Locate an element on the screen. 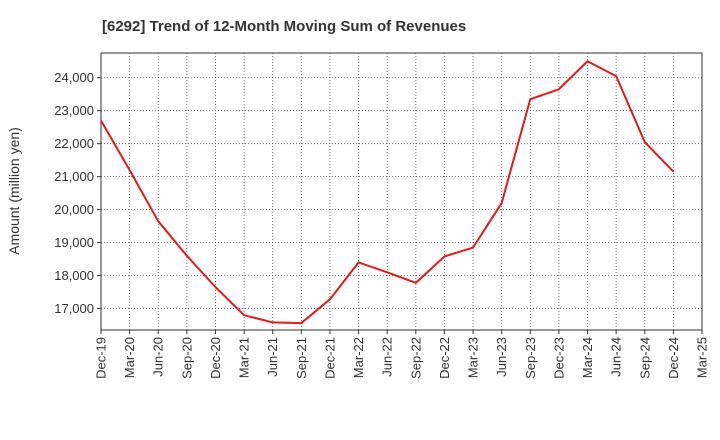  x-tick-label: Mar-23 is located at coordinates (473, 357).